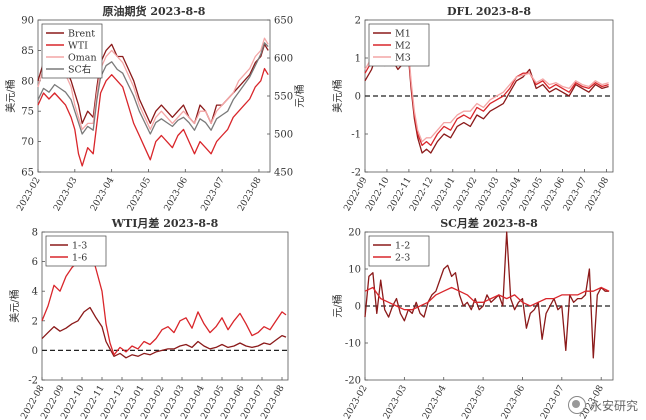 The height and width of the screenshot is (420, 646). I want to click on y2-tick-label: 600, so click(283, 59).